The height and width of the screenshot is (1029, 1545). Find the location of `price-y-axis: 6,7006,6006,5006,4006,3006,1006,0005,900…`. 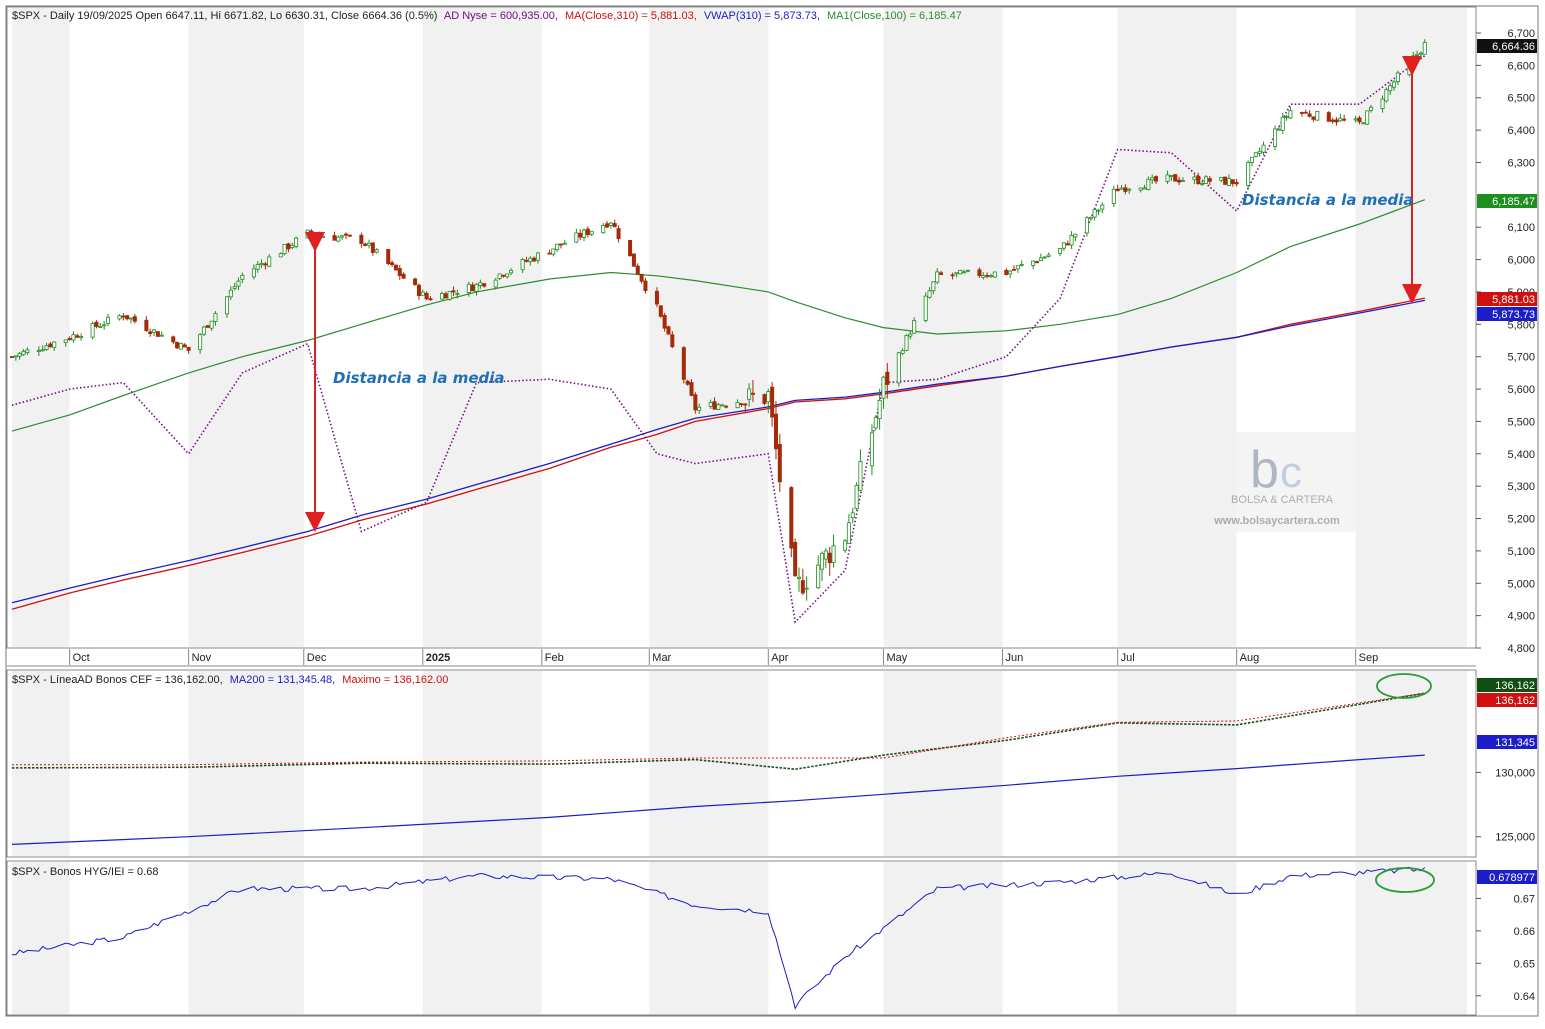

price-y-axis: 6,7006,6006,5006,4006,3006,1006,0005,900… is located at coordinates (1505, 341).